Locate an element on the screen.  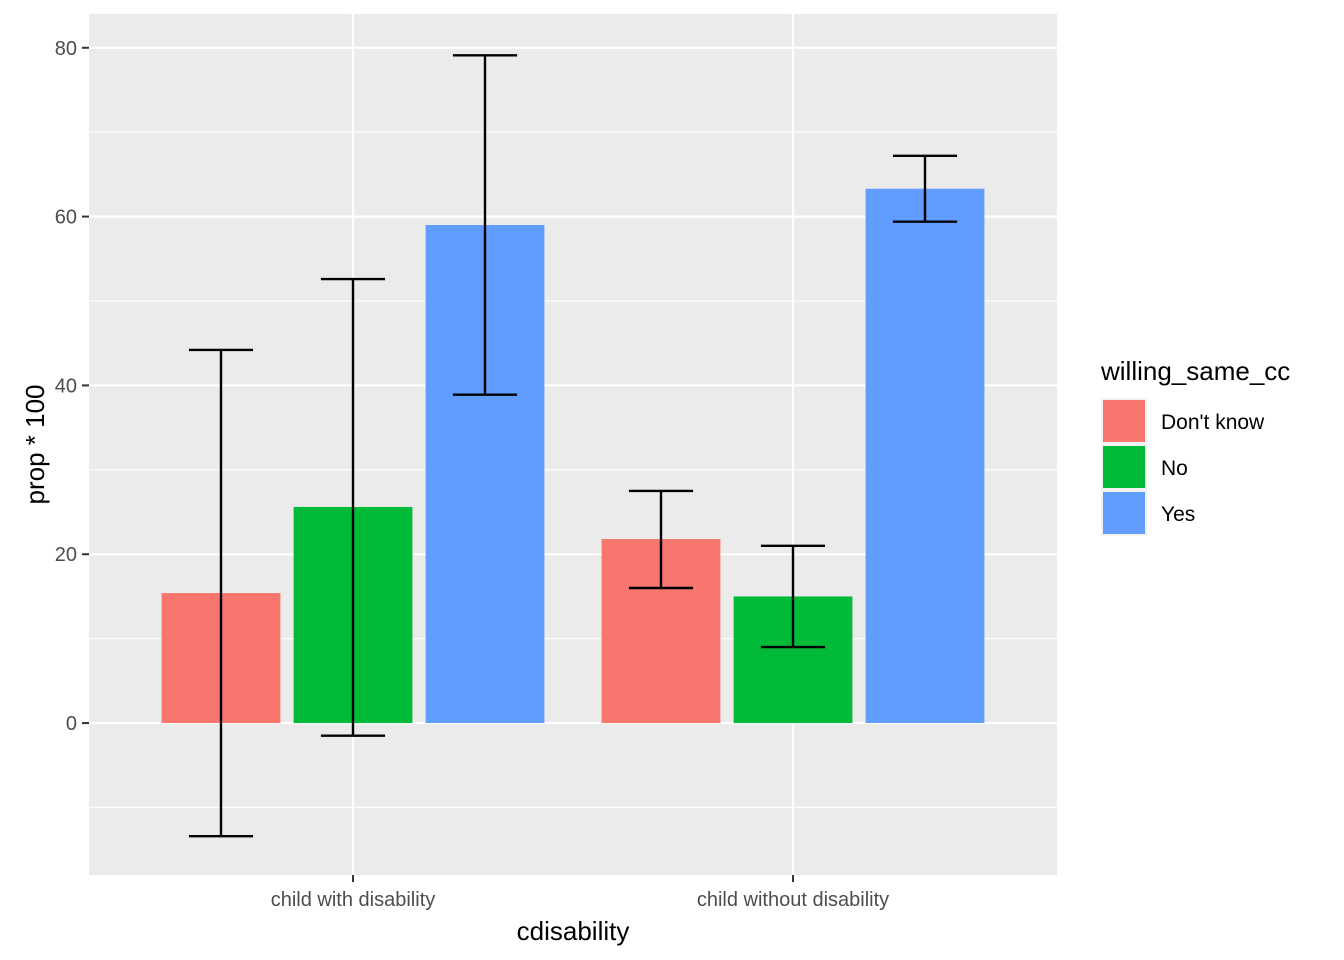
legend: willing_same_cc Don't know No Yes is located at coordinates (1195, 446).